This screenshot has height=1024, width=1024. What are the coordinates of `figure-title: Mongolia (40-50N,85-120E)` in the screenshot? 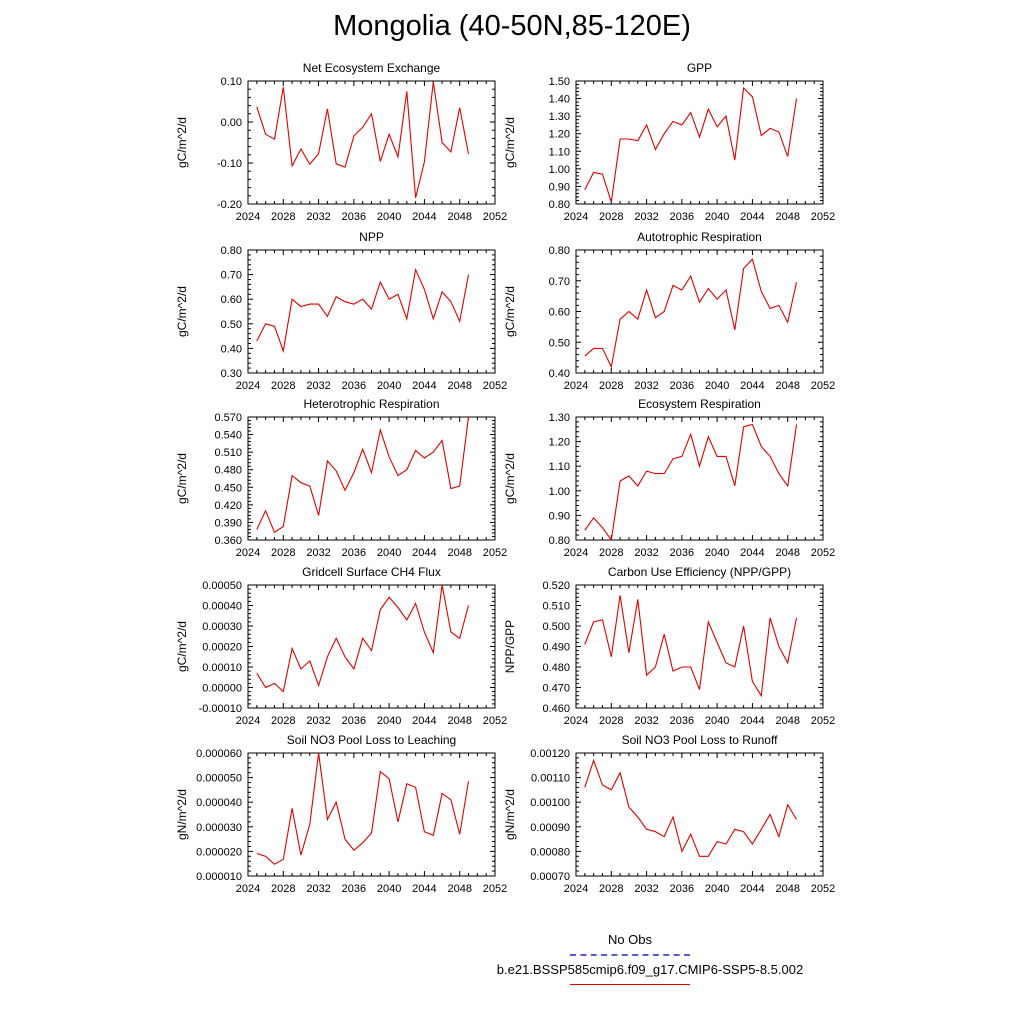 It's located at (512, 26).